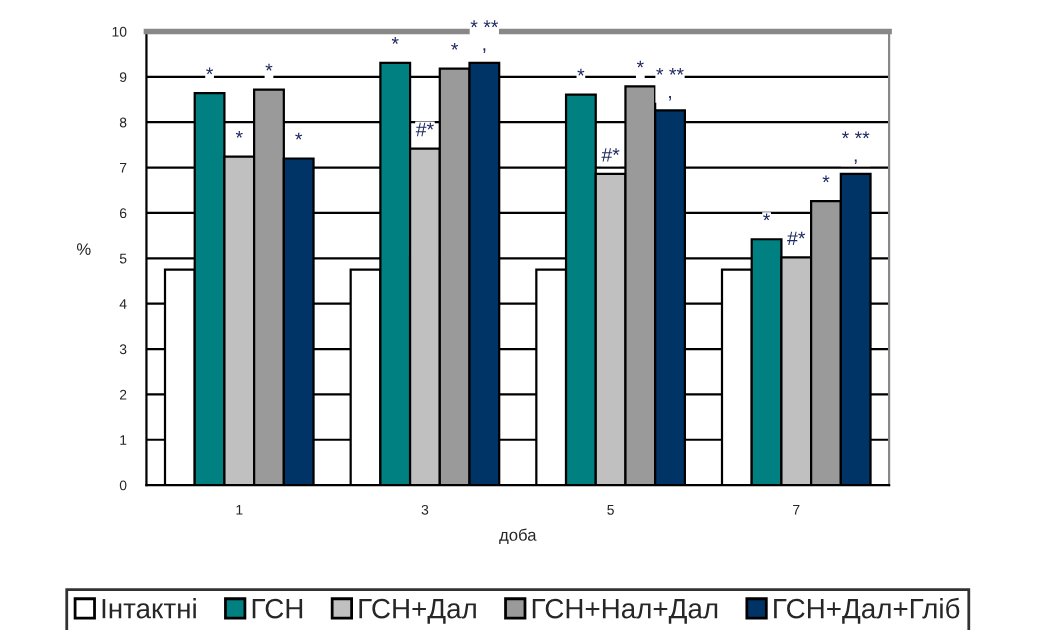  What do you see at coordinates (625, 611) in the screenshot?
I see `legend-label: ГСН+Нал+Дал` at bounding box center [625, 611].